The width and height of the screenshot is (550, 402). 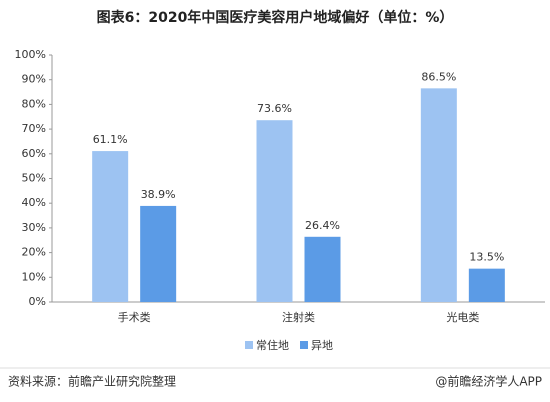 I want to click on y-tick-label: 30%, so click(x=34, y=227).